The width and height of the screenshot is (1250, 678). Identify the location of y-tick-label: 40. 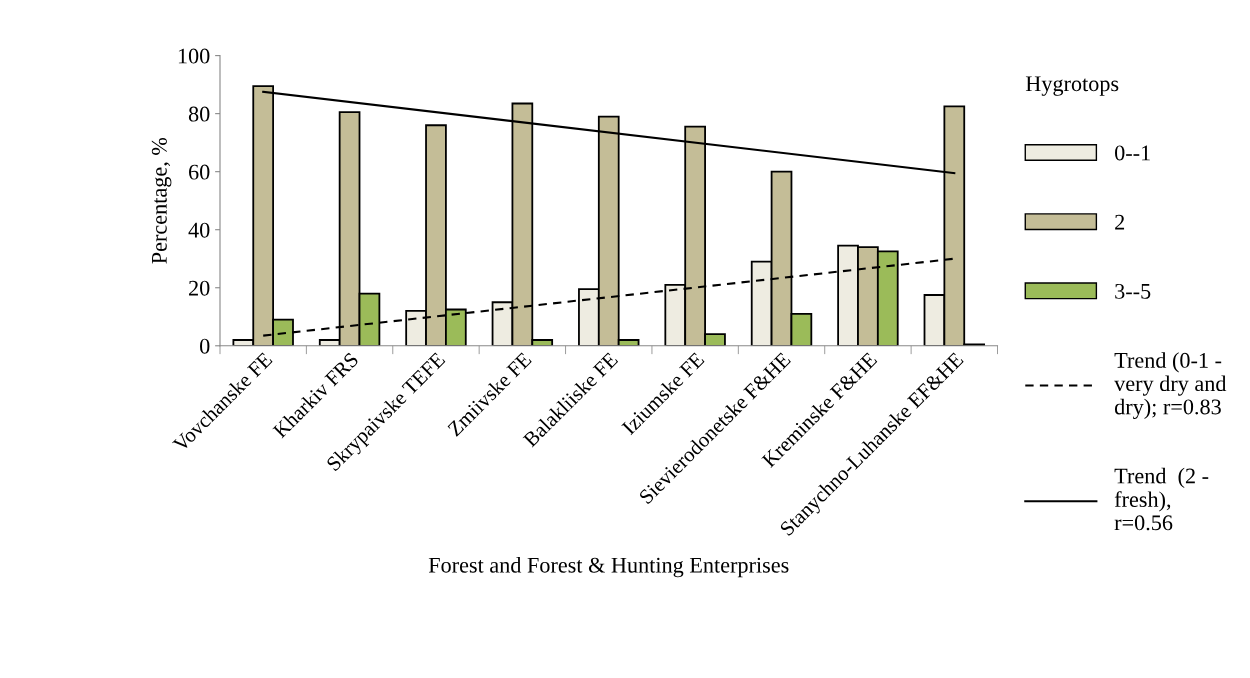
(199, 230).